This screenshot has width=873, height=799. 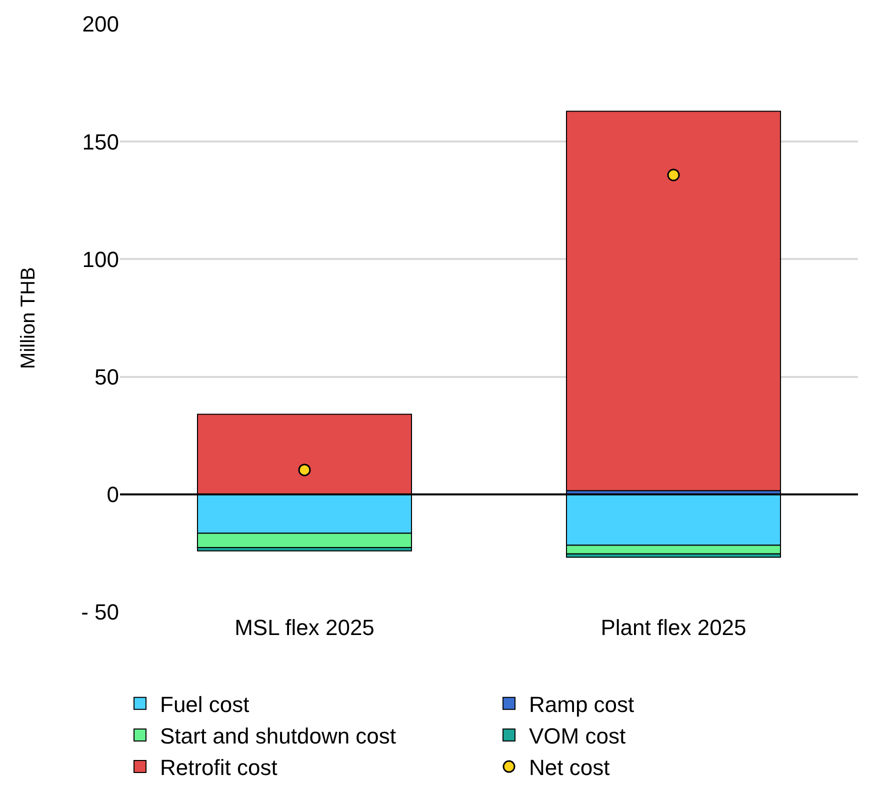 I want to click on legend-label: Start and shutdown cost, so click(x=278, y=736).